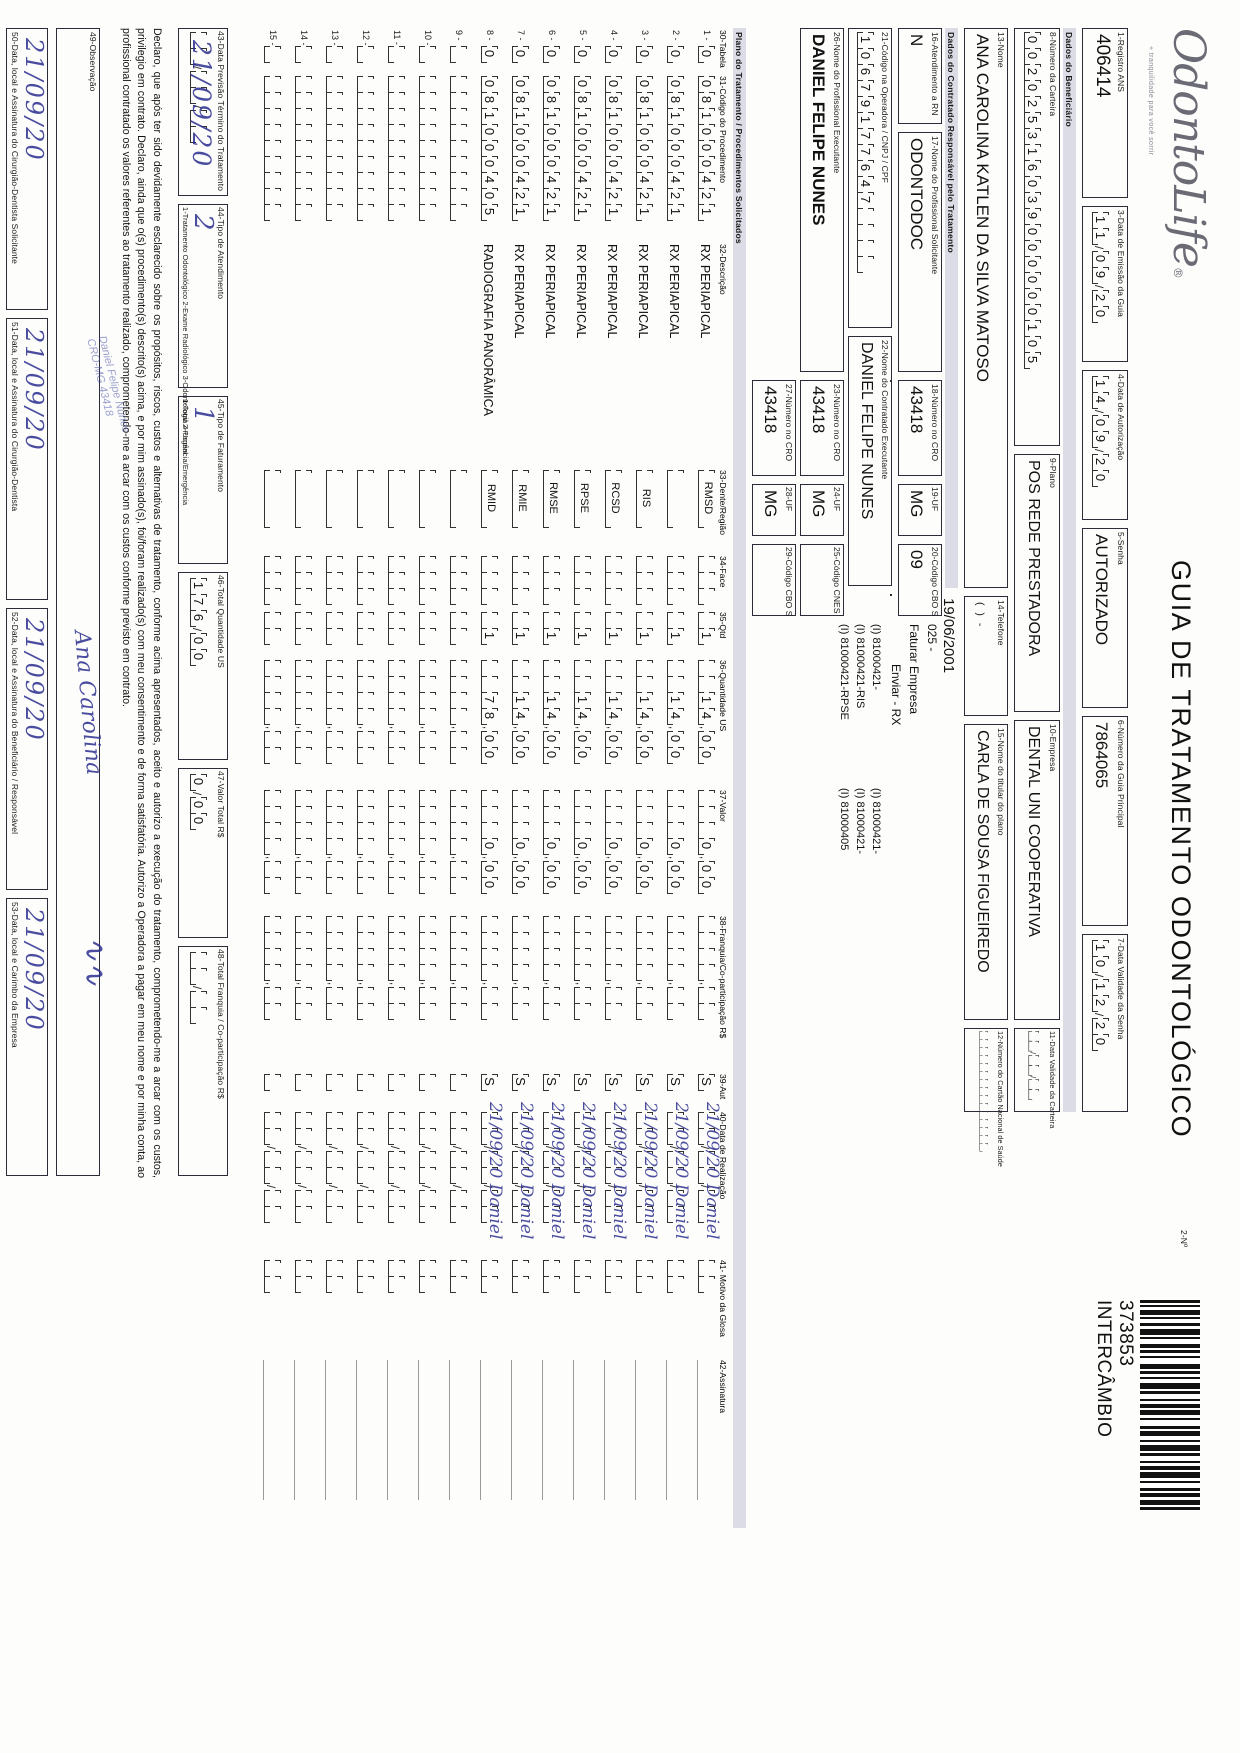 This screenshot has width=1240, height=1753. I want to click on total-quantidade-us-boxes: 1 7 6 / 0 0, so click(198, 621).